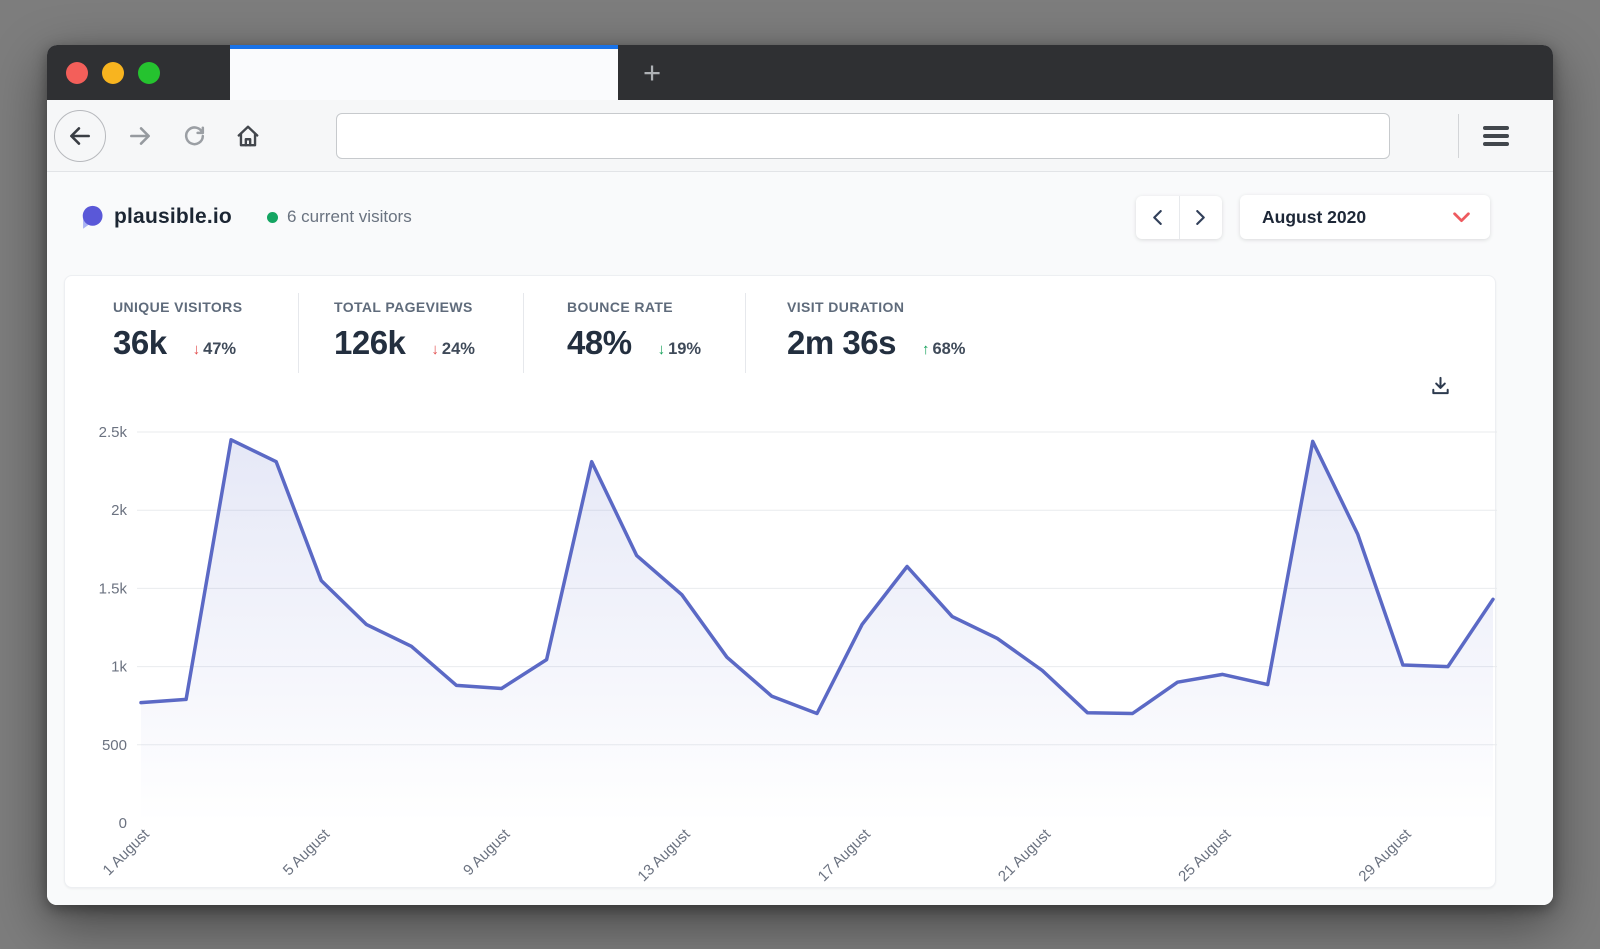 Image resolution: width=1600 pixels, height=949 pixels. I want to click on maximize-window-button, so click(149, 73).